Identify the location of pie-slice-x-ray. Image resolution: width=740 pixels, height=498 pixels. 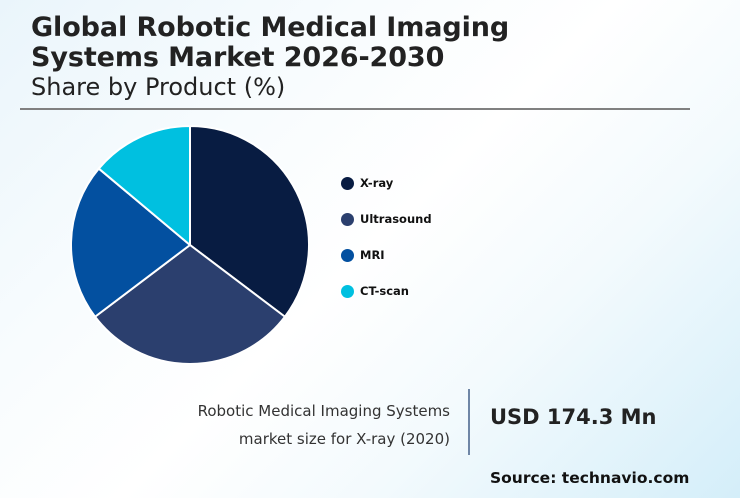
(249, 221).